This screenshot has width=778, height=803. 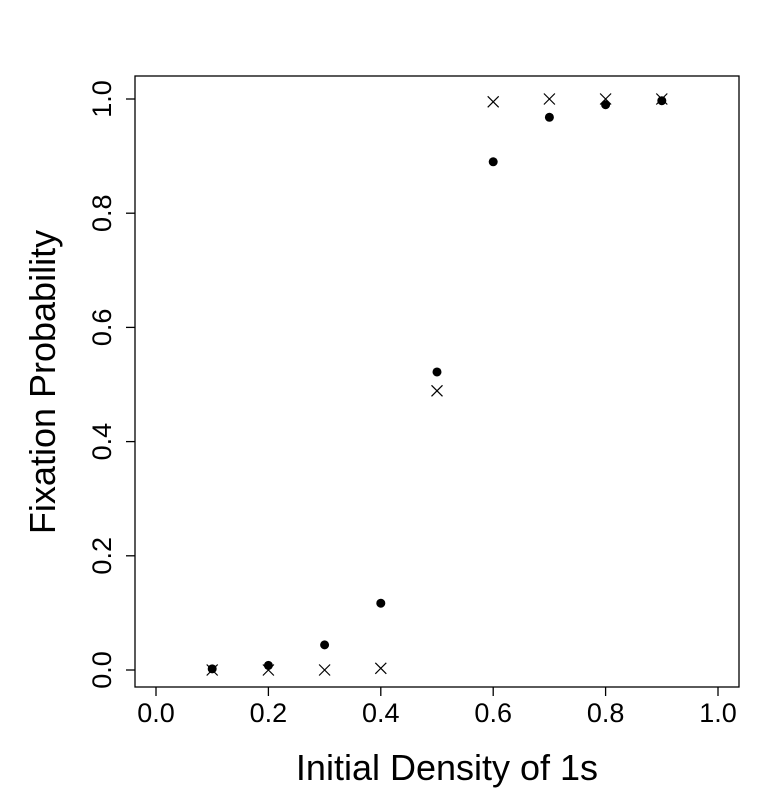 What do you see at coordinates (102, 99) in the screenshot?
I see `y-tick-label: 1.0` at bounding box center [102, 99].